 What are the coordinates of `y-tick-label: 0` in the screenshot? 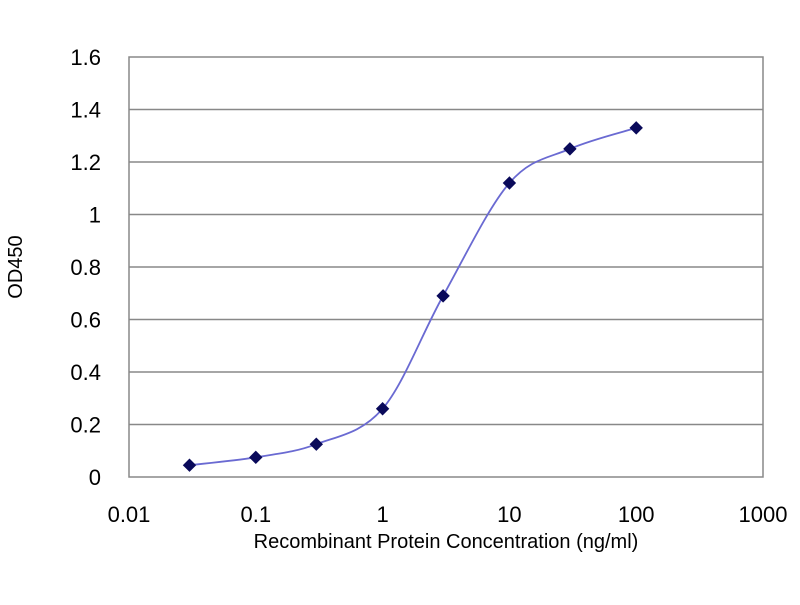 It's located at (95, 477).